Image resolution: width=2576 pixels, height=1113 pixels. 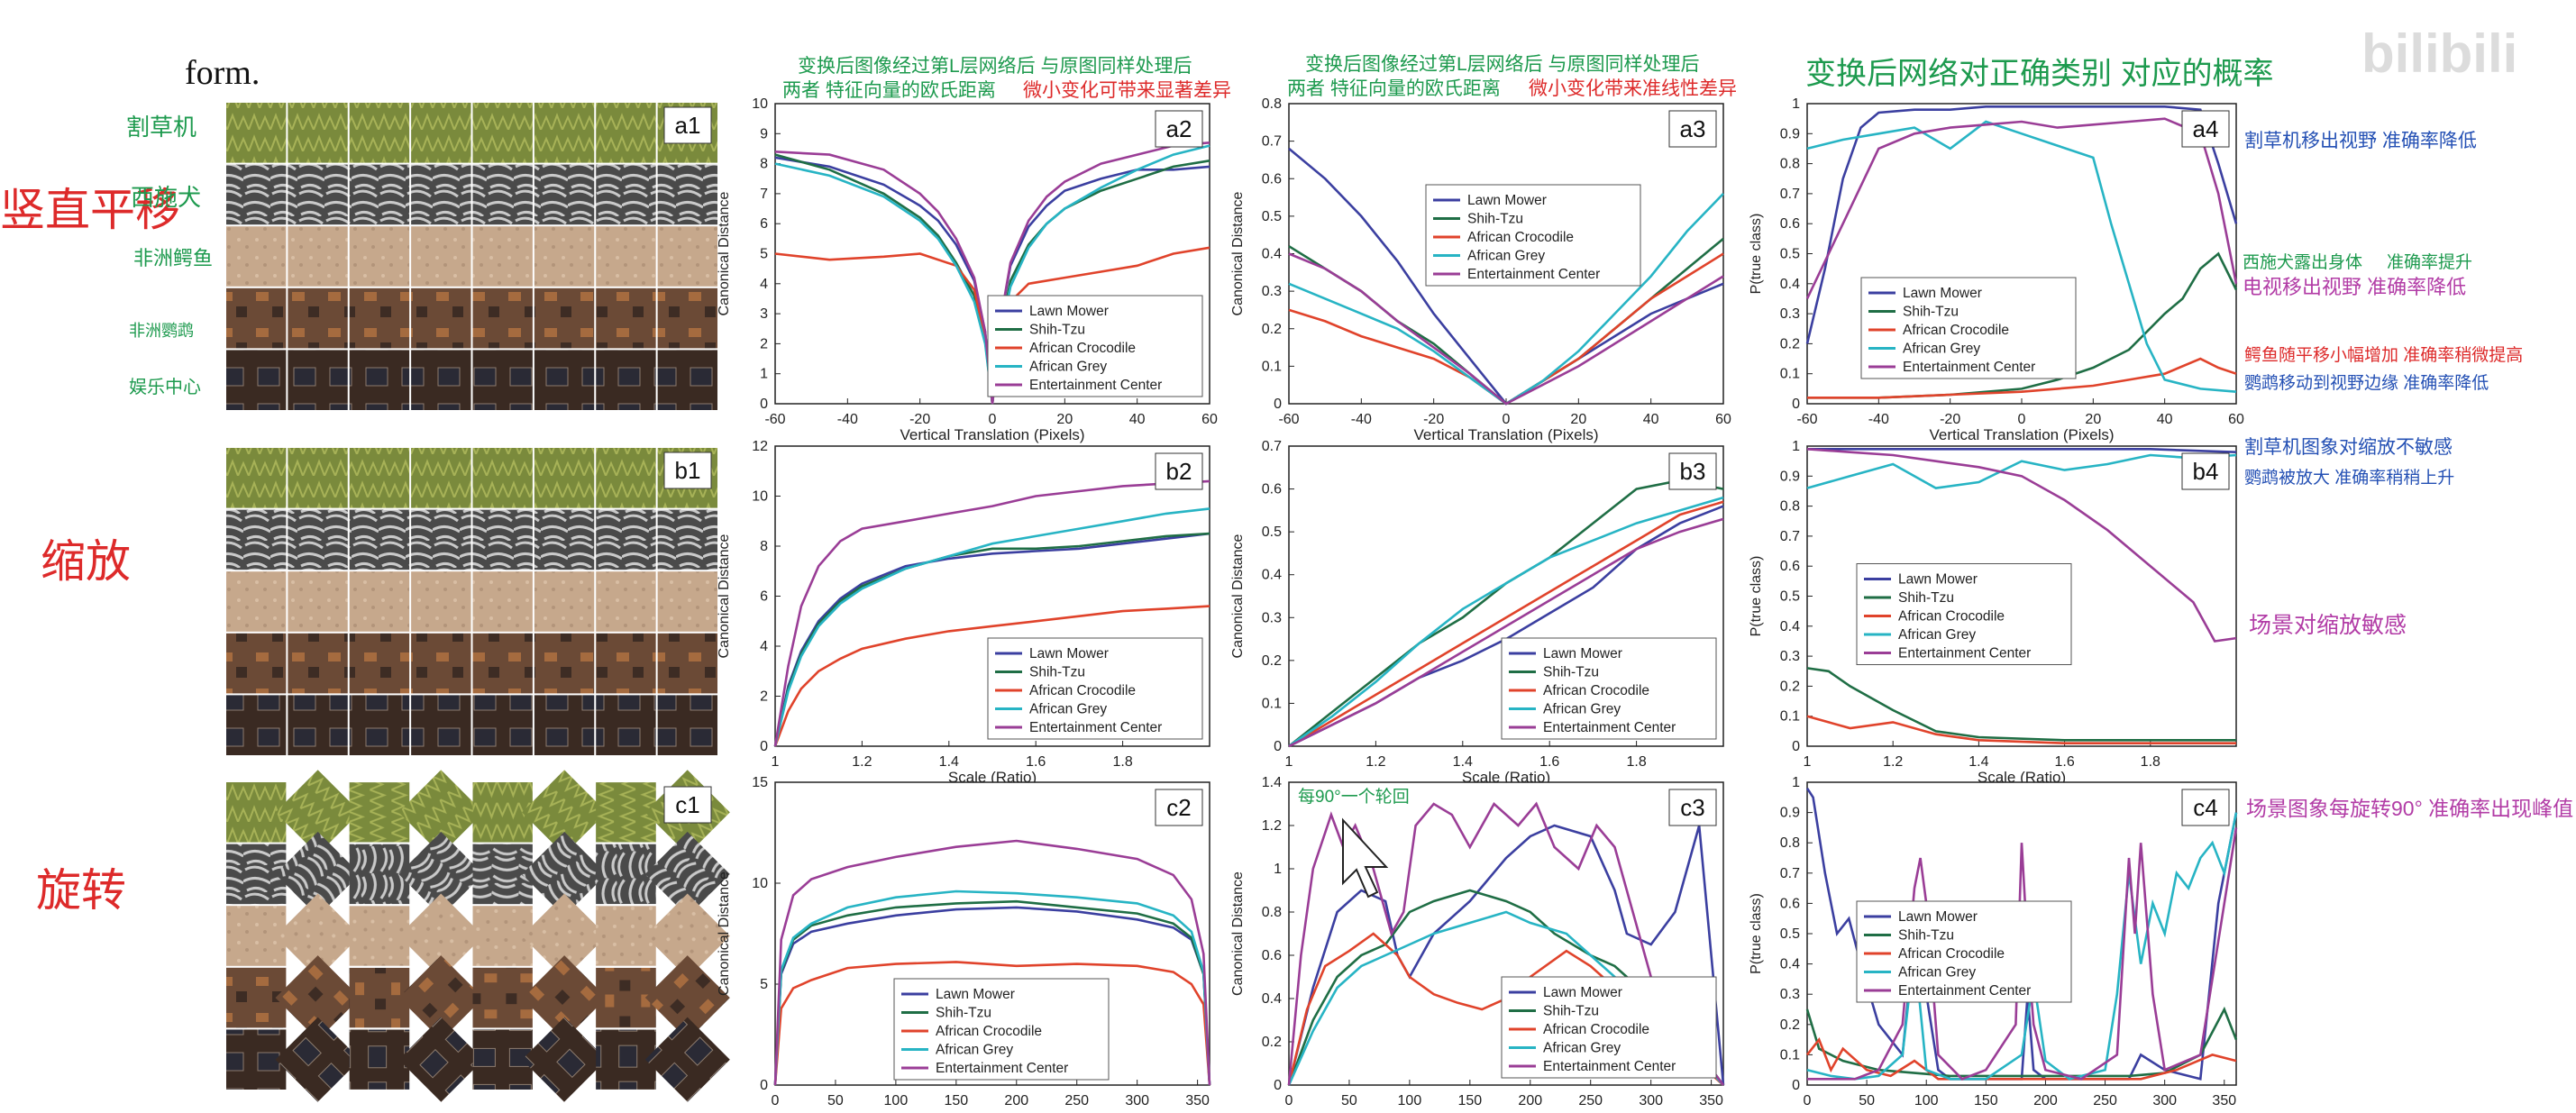 What do you see at coordinates (1349, 1100) in the screenshot?
I see `x-tick-label: 50` at bounding box center [1349, 1100].